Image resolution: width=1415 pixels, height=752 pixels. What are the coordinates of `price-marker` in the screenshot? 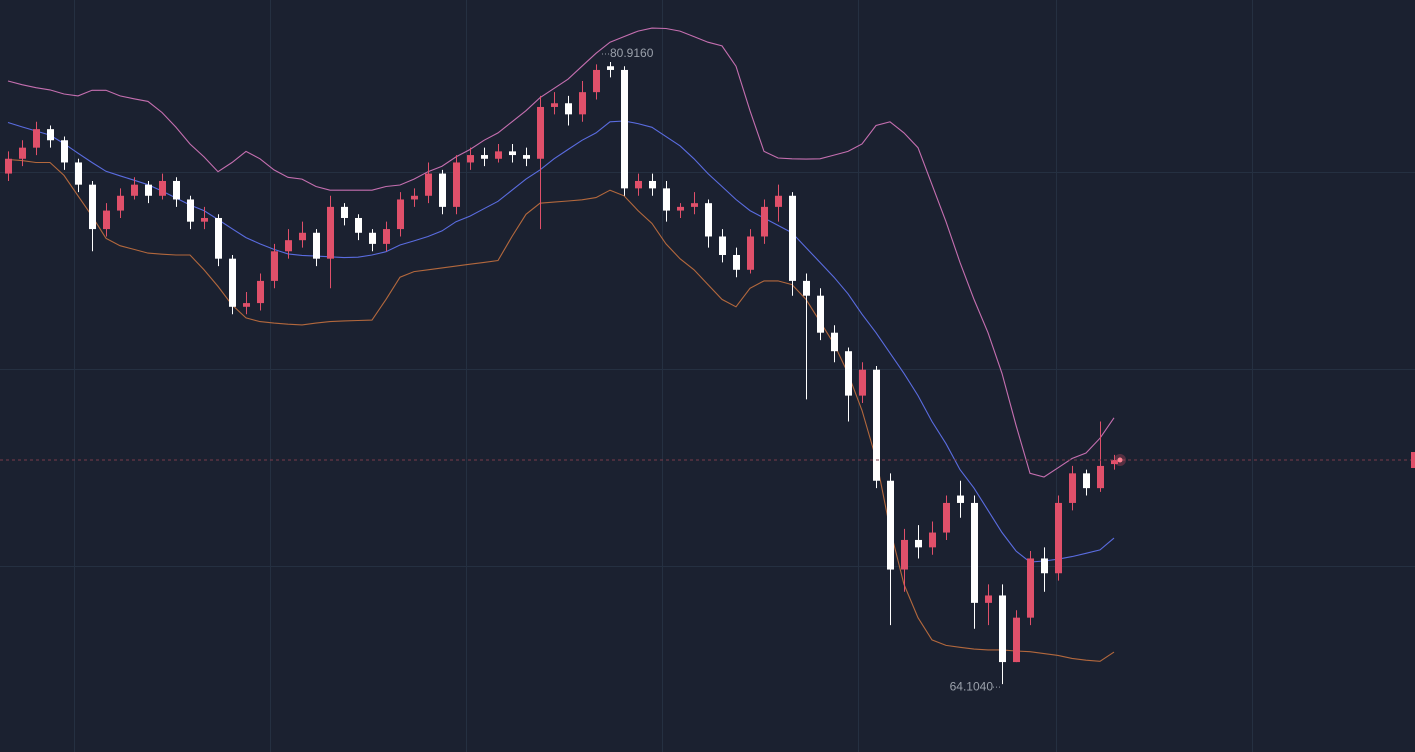 It's located at (1413, 460).